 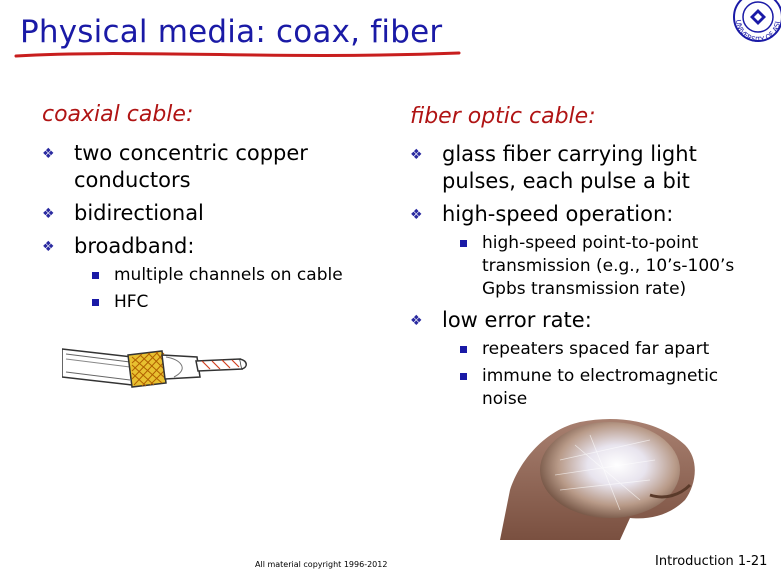 I want to click on sub-list-item: repeaters spaced far apart, so click(x=615, y=349).